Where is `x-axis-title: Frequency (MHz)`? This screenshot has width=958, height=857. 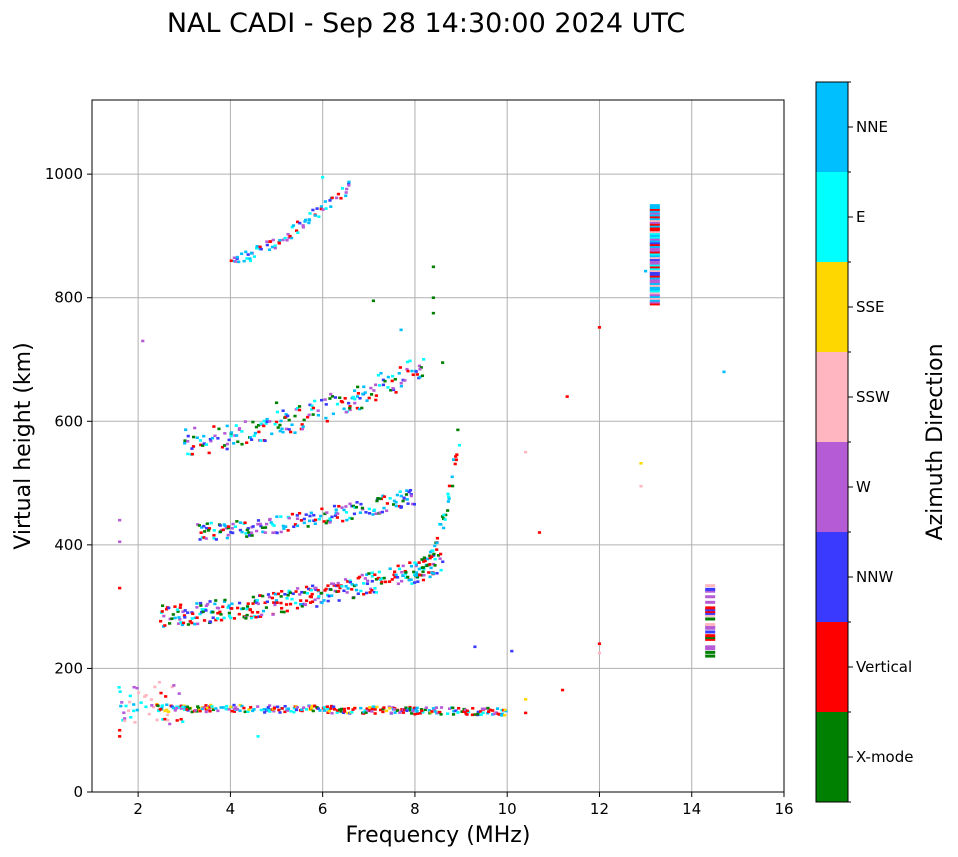
x-axis-title: Frequency (MHz) is located at coordinates (438, 835).